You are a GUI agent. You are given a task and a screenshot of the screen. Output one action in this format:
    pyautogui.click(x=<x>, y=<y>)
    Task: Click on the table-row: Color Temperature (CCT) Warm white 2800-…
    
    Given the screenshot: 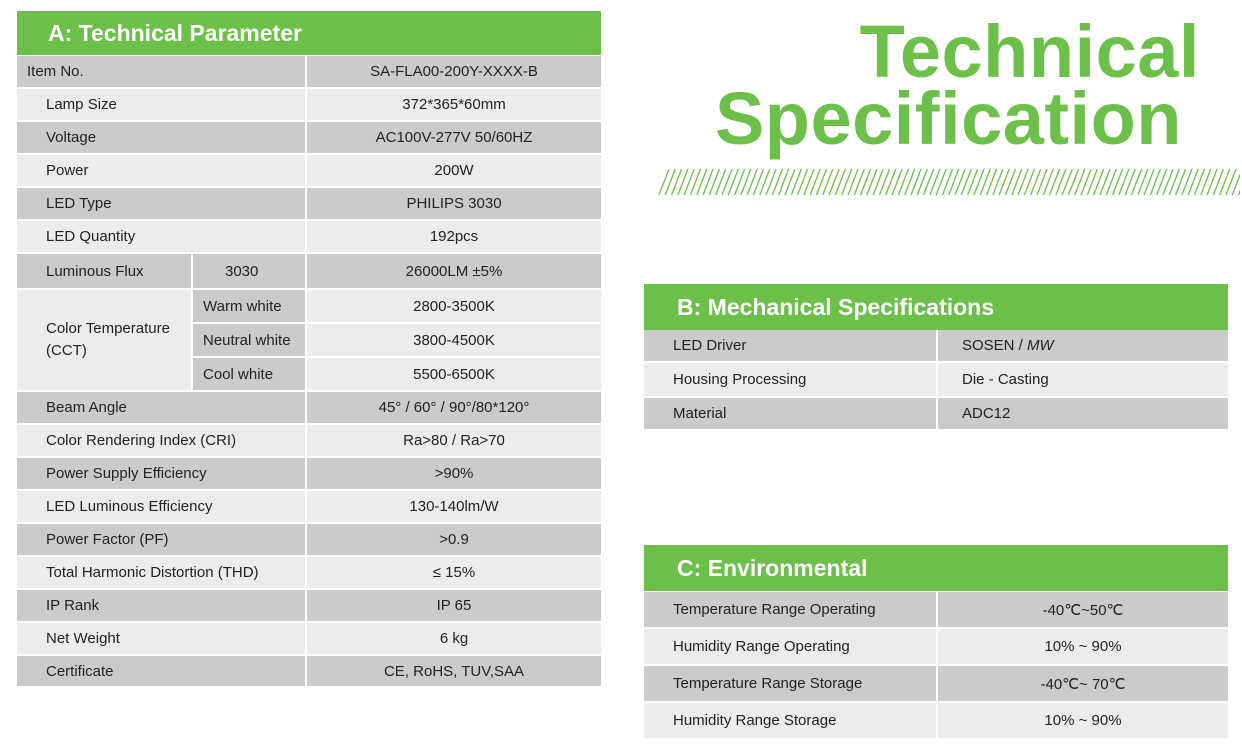 What is the action you would take?
    pyautogui.click(x=309, y=341)
    